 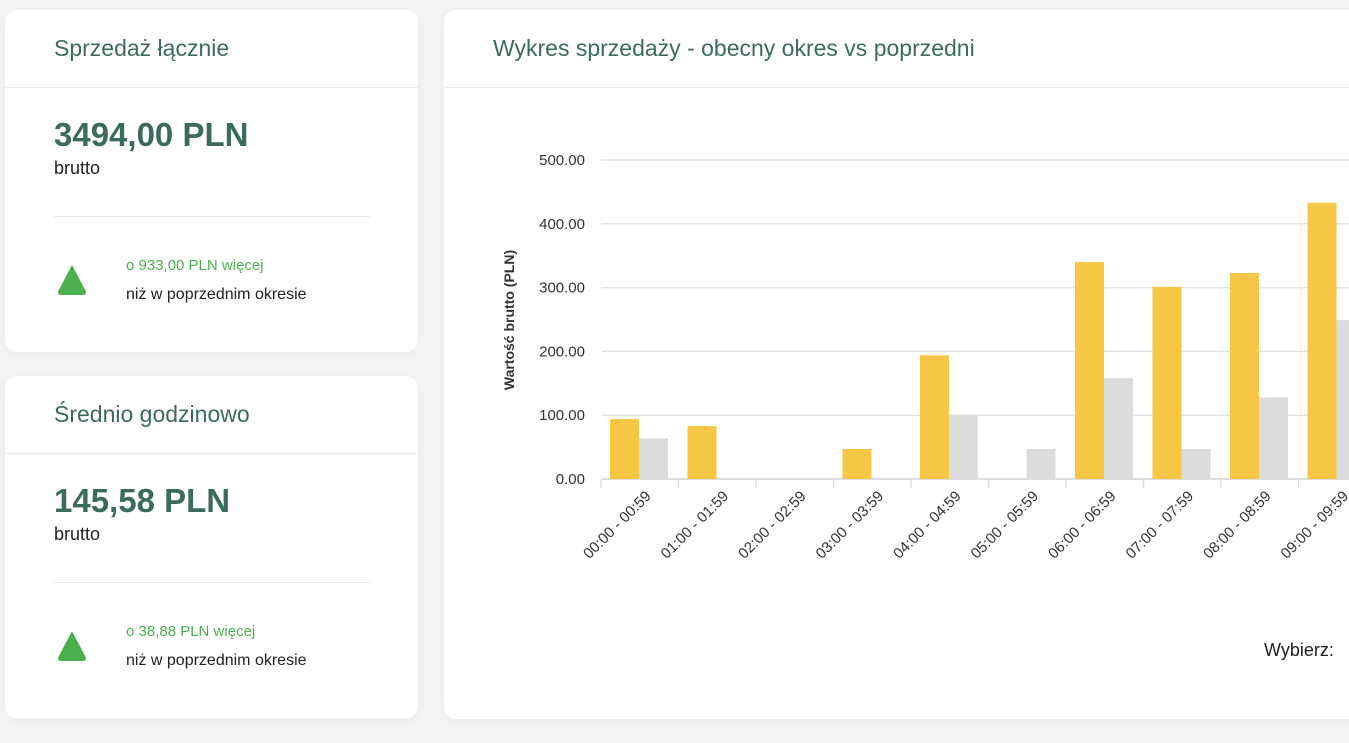 I want to click on x-tick-label: 02:00 - 02:59, so click(x=772, y=525).